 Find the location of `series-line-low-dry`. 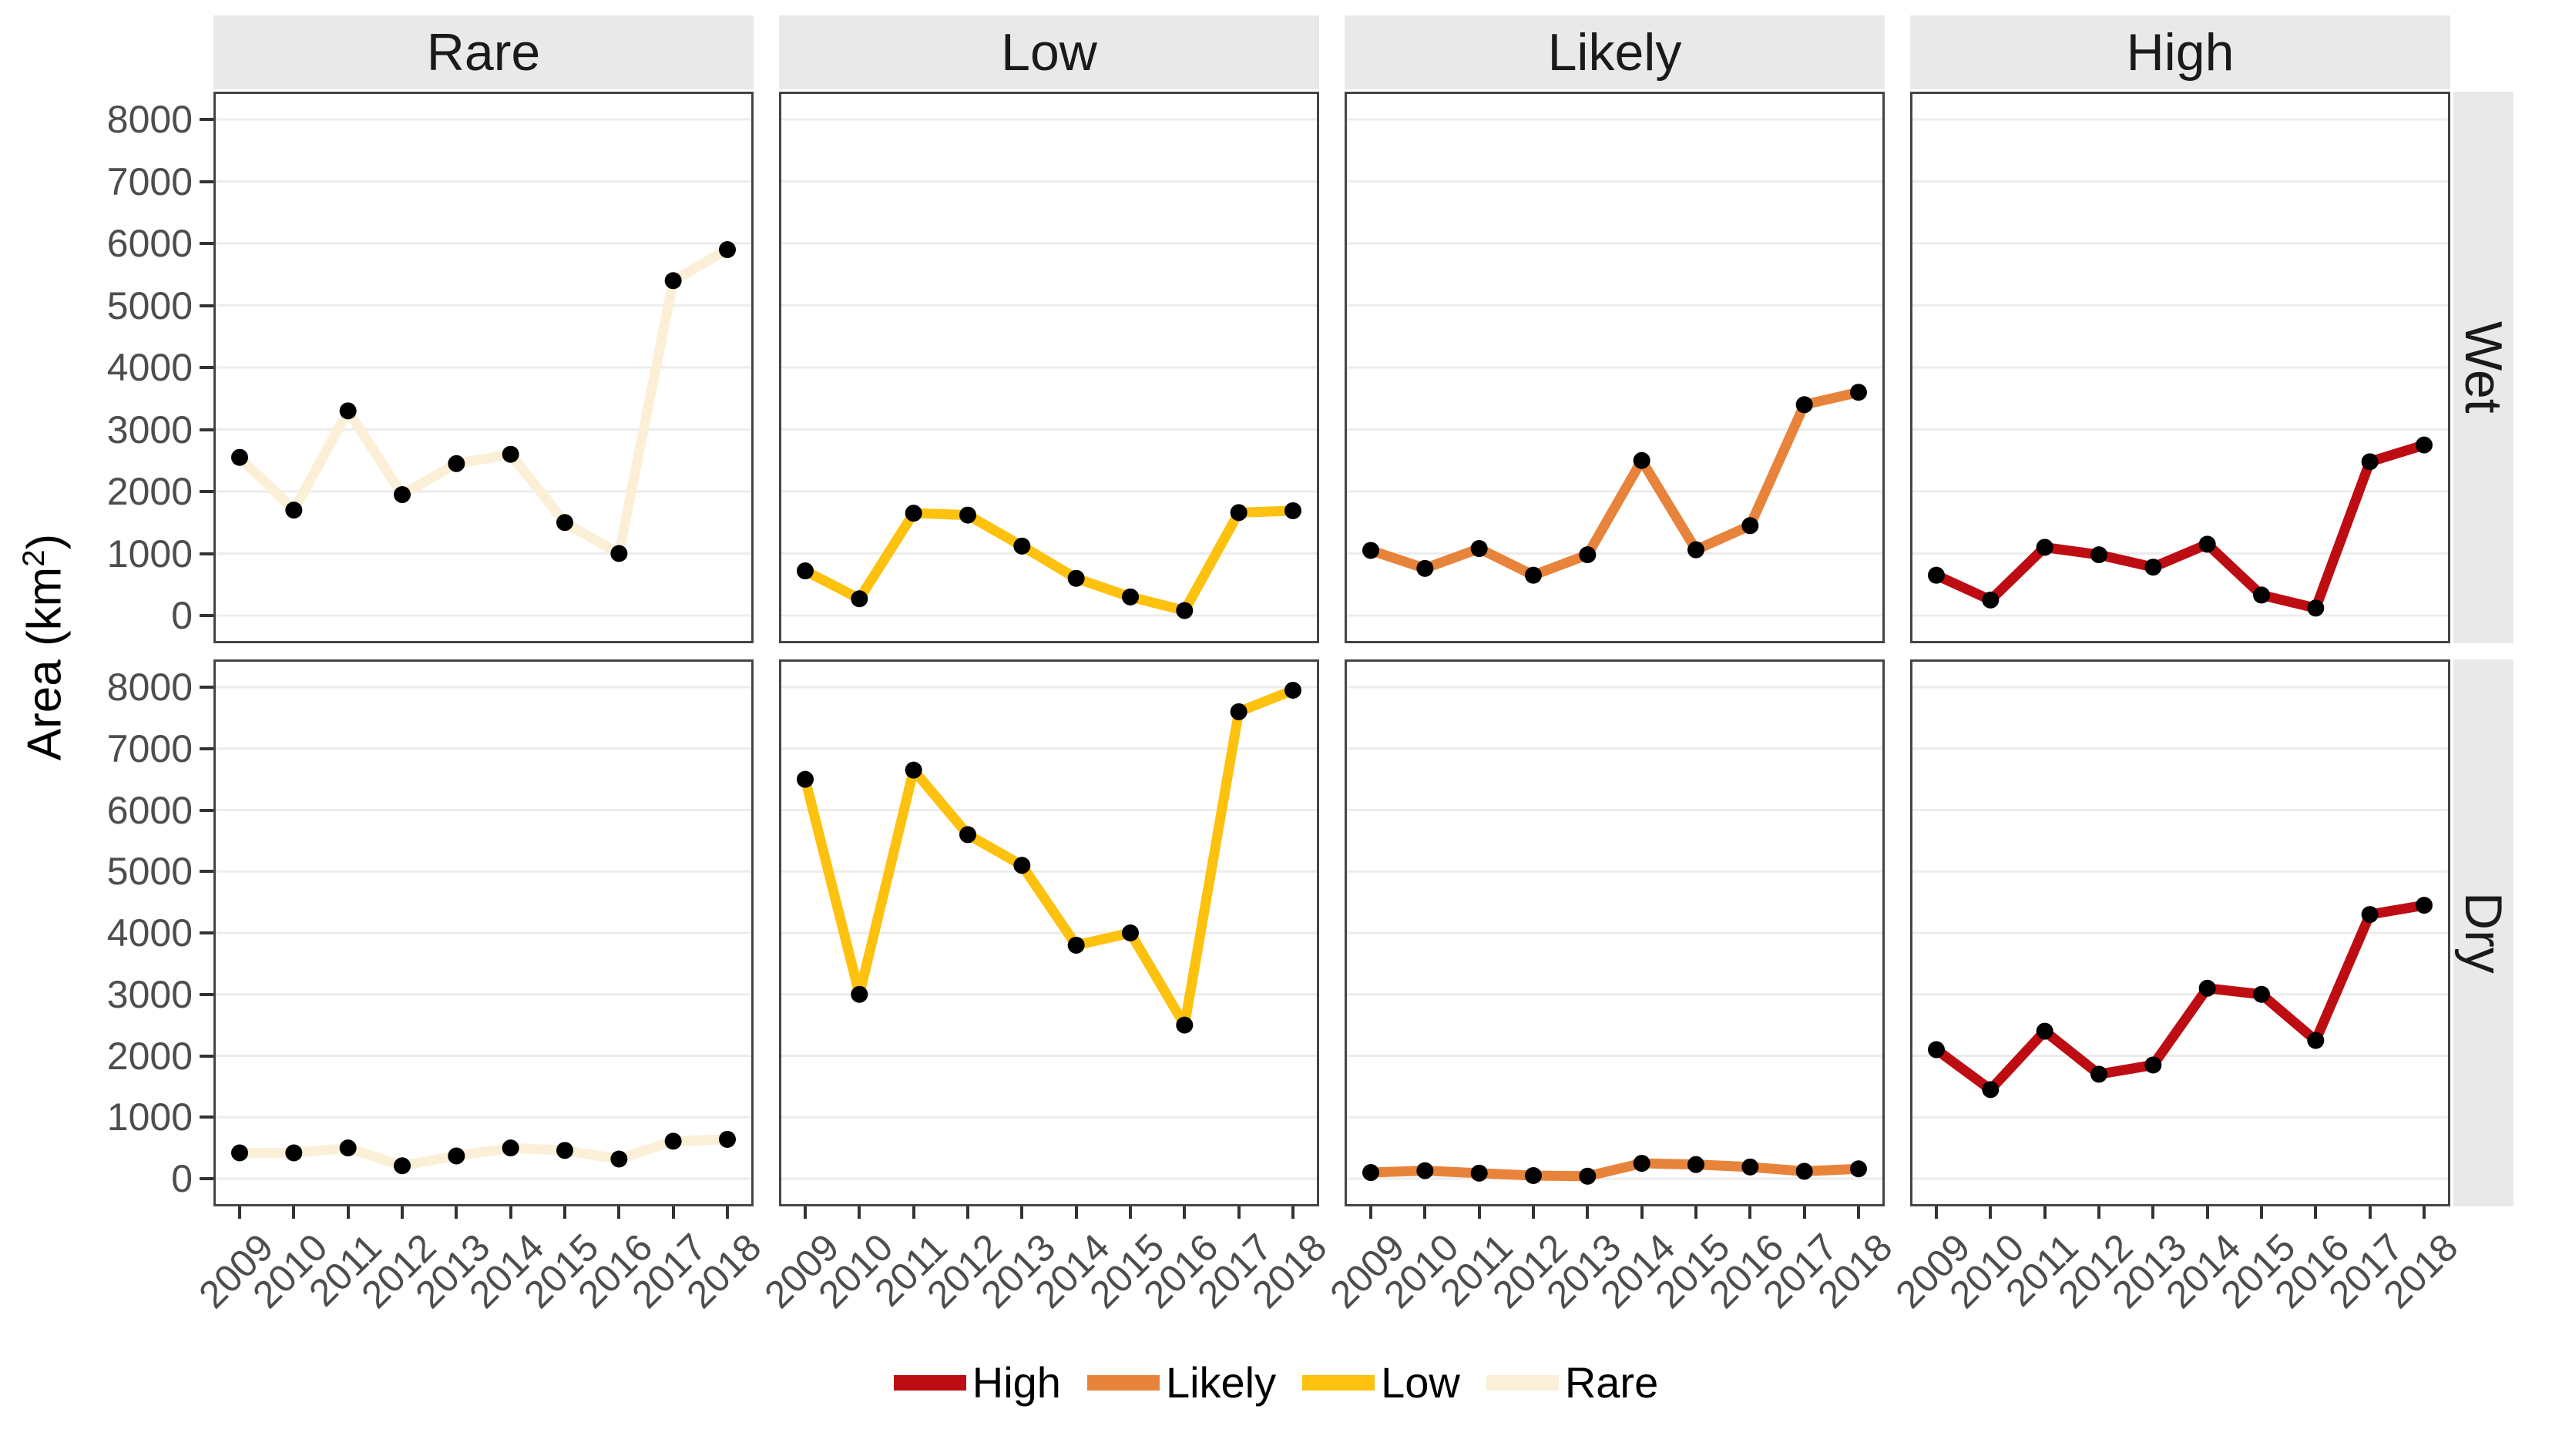

series-line-low-dry is located at coordinates (1048, 858).